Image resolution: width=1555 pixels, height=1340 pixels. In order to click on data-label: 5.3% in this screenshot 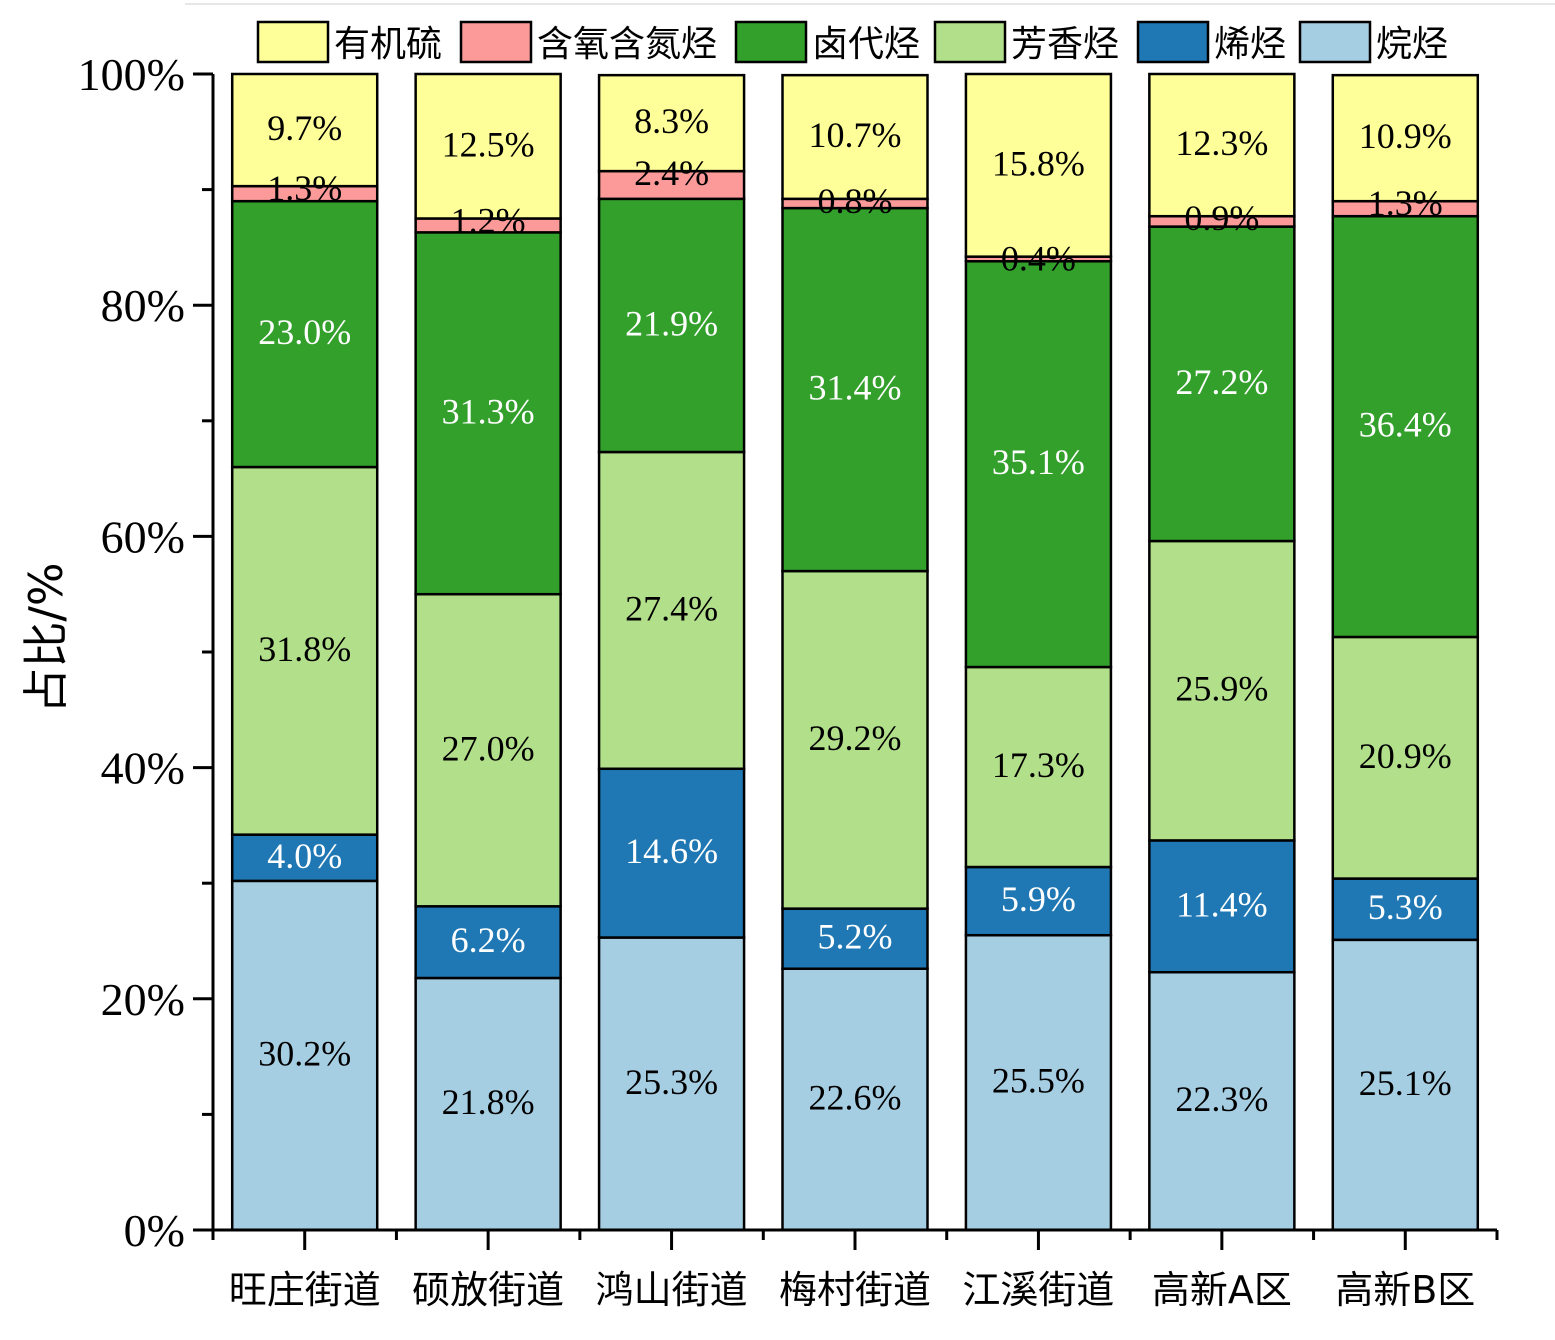, I will do `click(1405, 907)`.